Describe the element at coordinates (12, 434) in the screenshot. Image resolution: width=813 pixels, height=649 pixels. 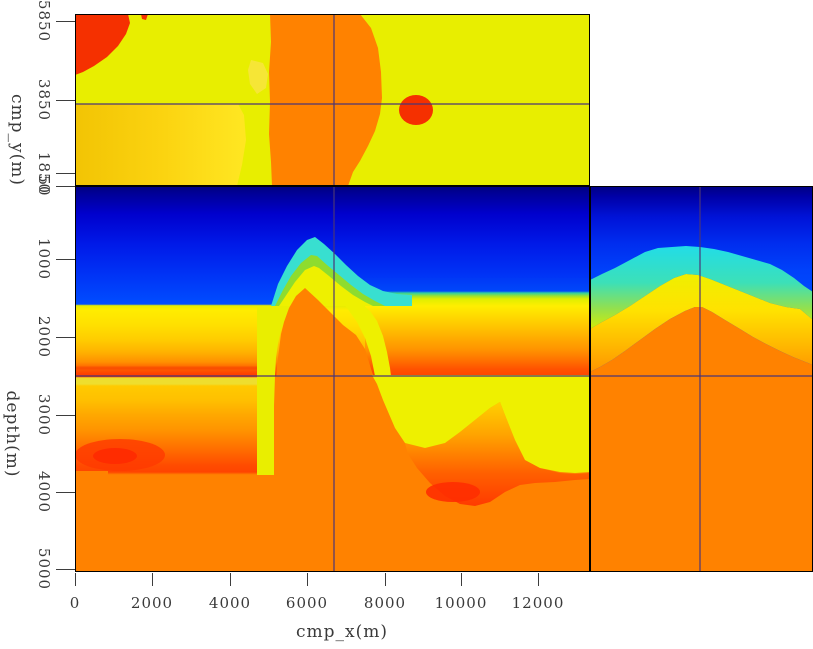
I see `depth-axis-title: depth(m)` at that location.